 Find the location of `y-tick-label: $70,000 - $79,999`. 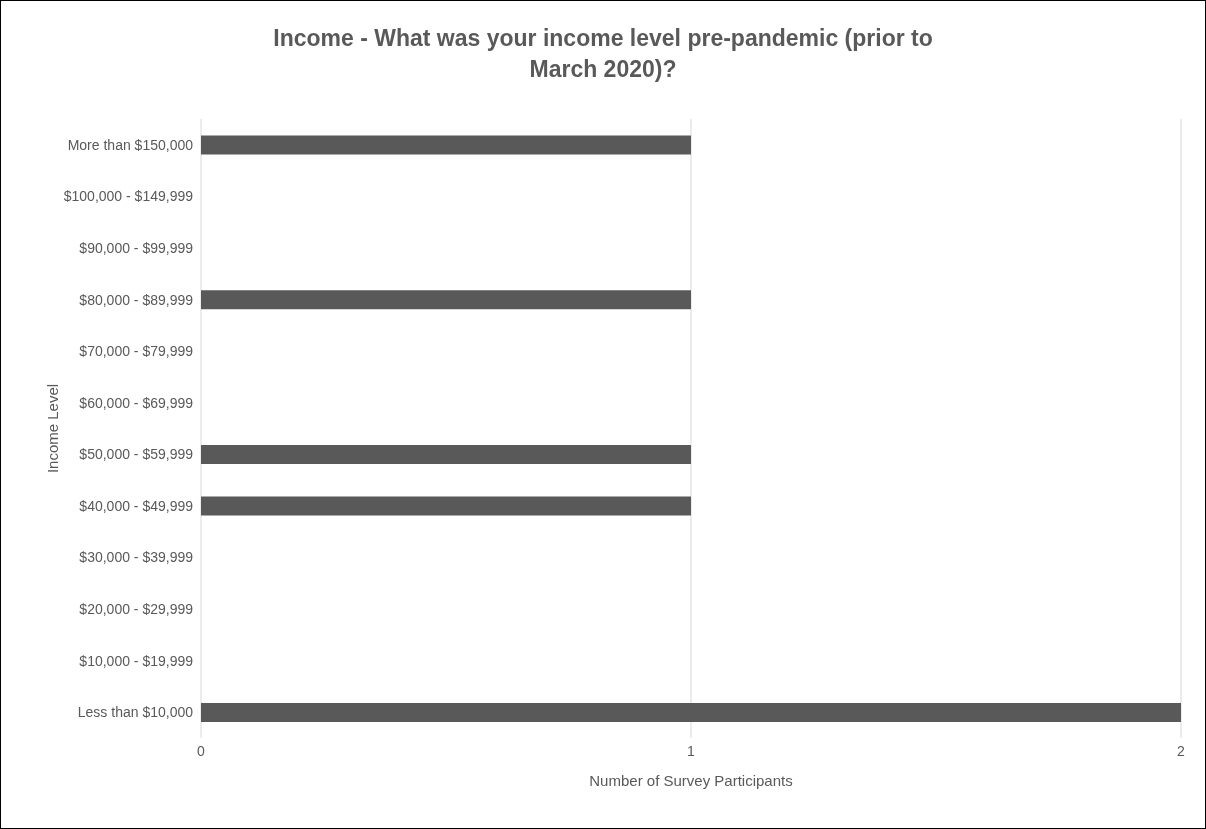

y-tick-label: $70,000 - $79,999 is located at coordinates (136, 351).